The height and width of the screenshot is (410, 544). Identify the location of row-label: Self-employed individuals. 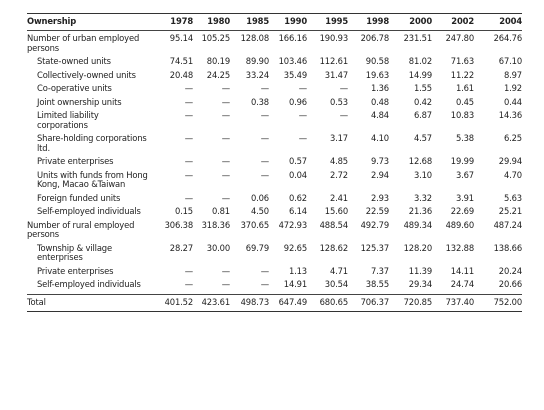
(89, 284).